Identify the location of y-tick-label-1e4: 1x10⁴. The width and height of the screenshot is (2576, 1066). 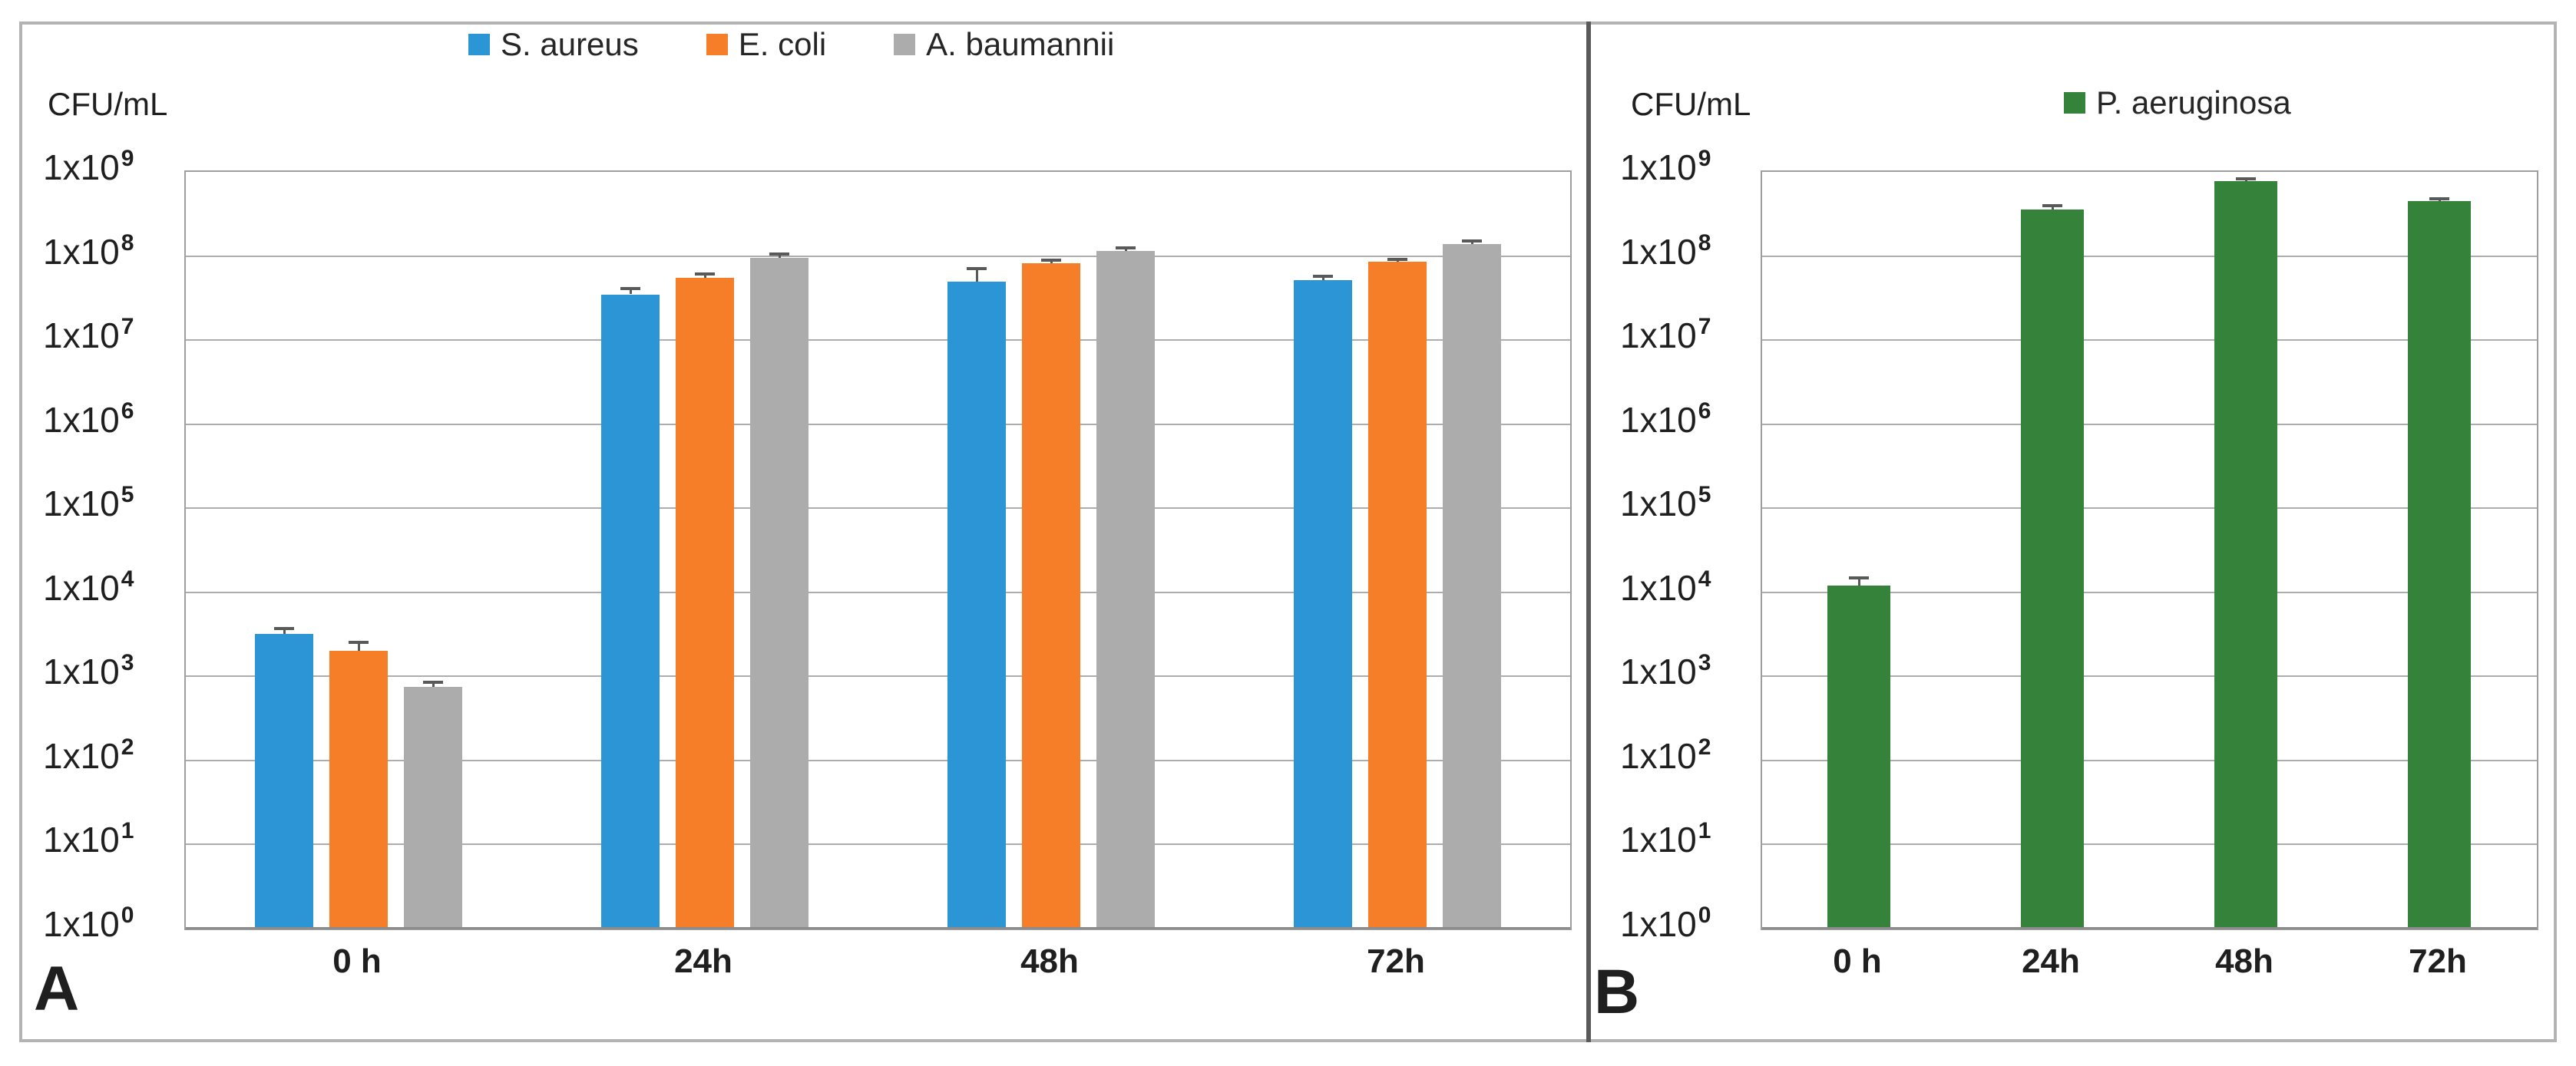
(1665, 588).